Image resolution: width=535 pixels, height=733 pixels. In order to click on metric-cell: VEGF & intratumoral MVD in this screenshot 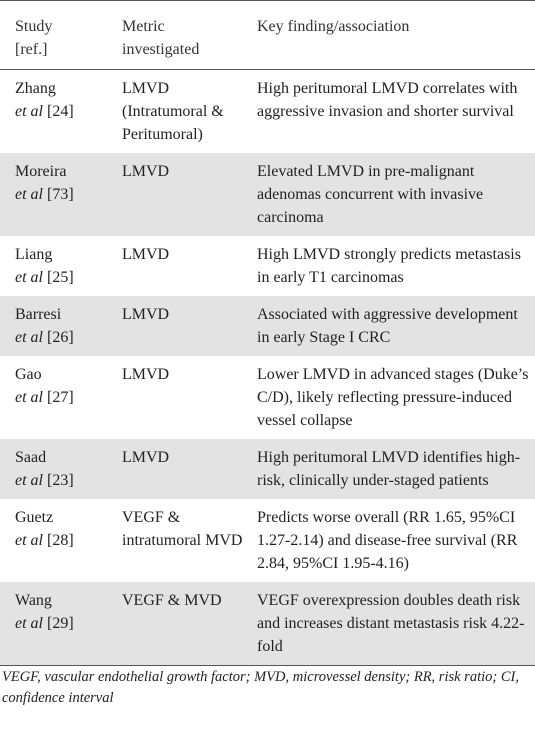, I will do `click(182, 529)`.